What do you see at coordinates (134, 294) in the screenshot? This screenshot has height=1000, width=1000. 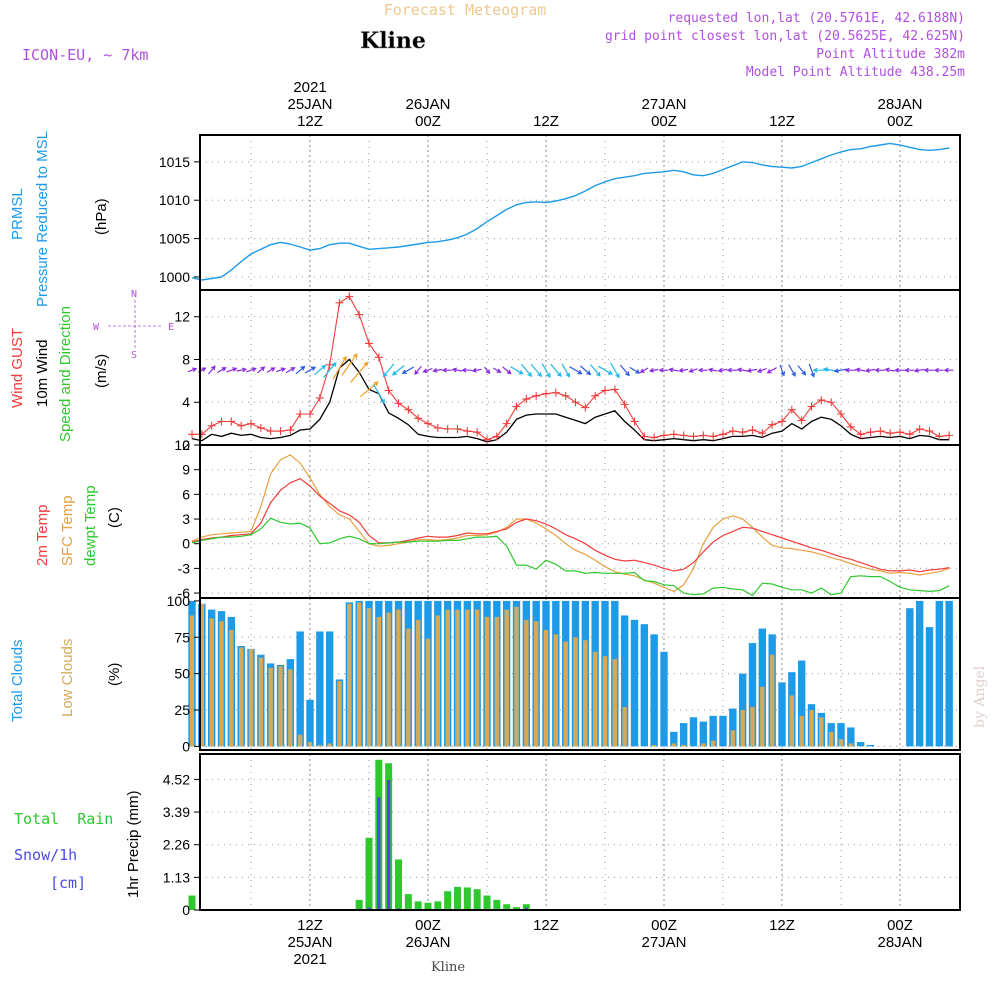 I see `compass-n: N` at bounding box center [134, 294].